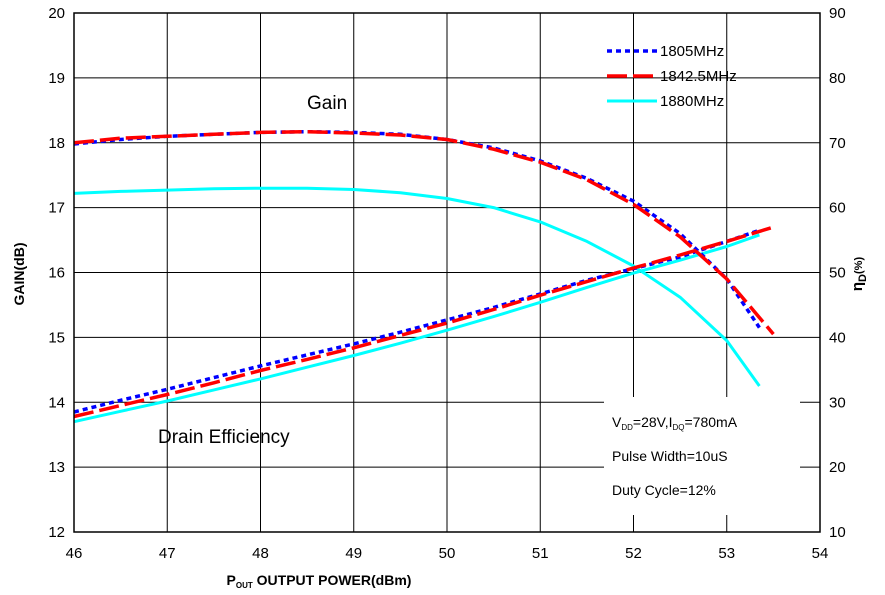 This screenshot has height=595, width=885. I want to click on right-y-tick-label: 80, so click(837, 78).